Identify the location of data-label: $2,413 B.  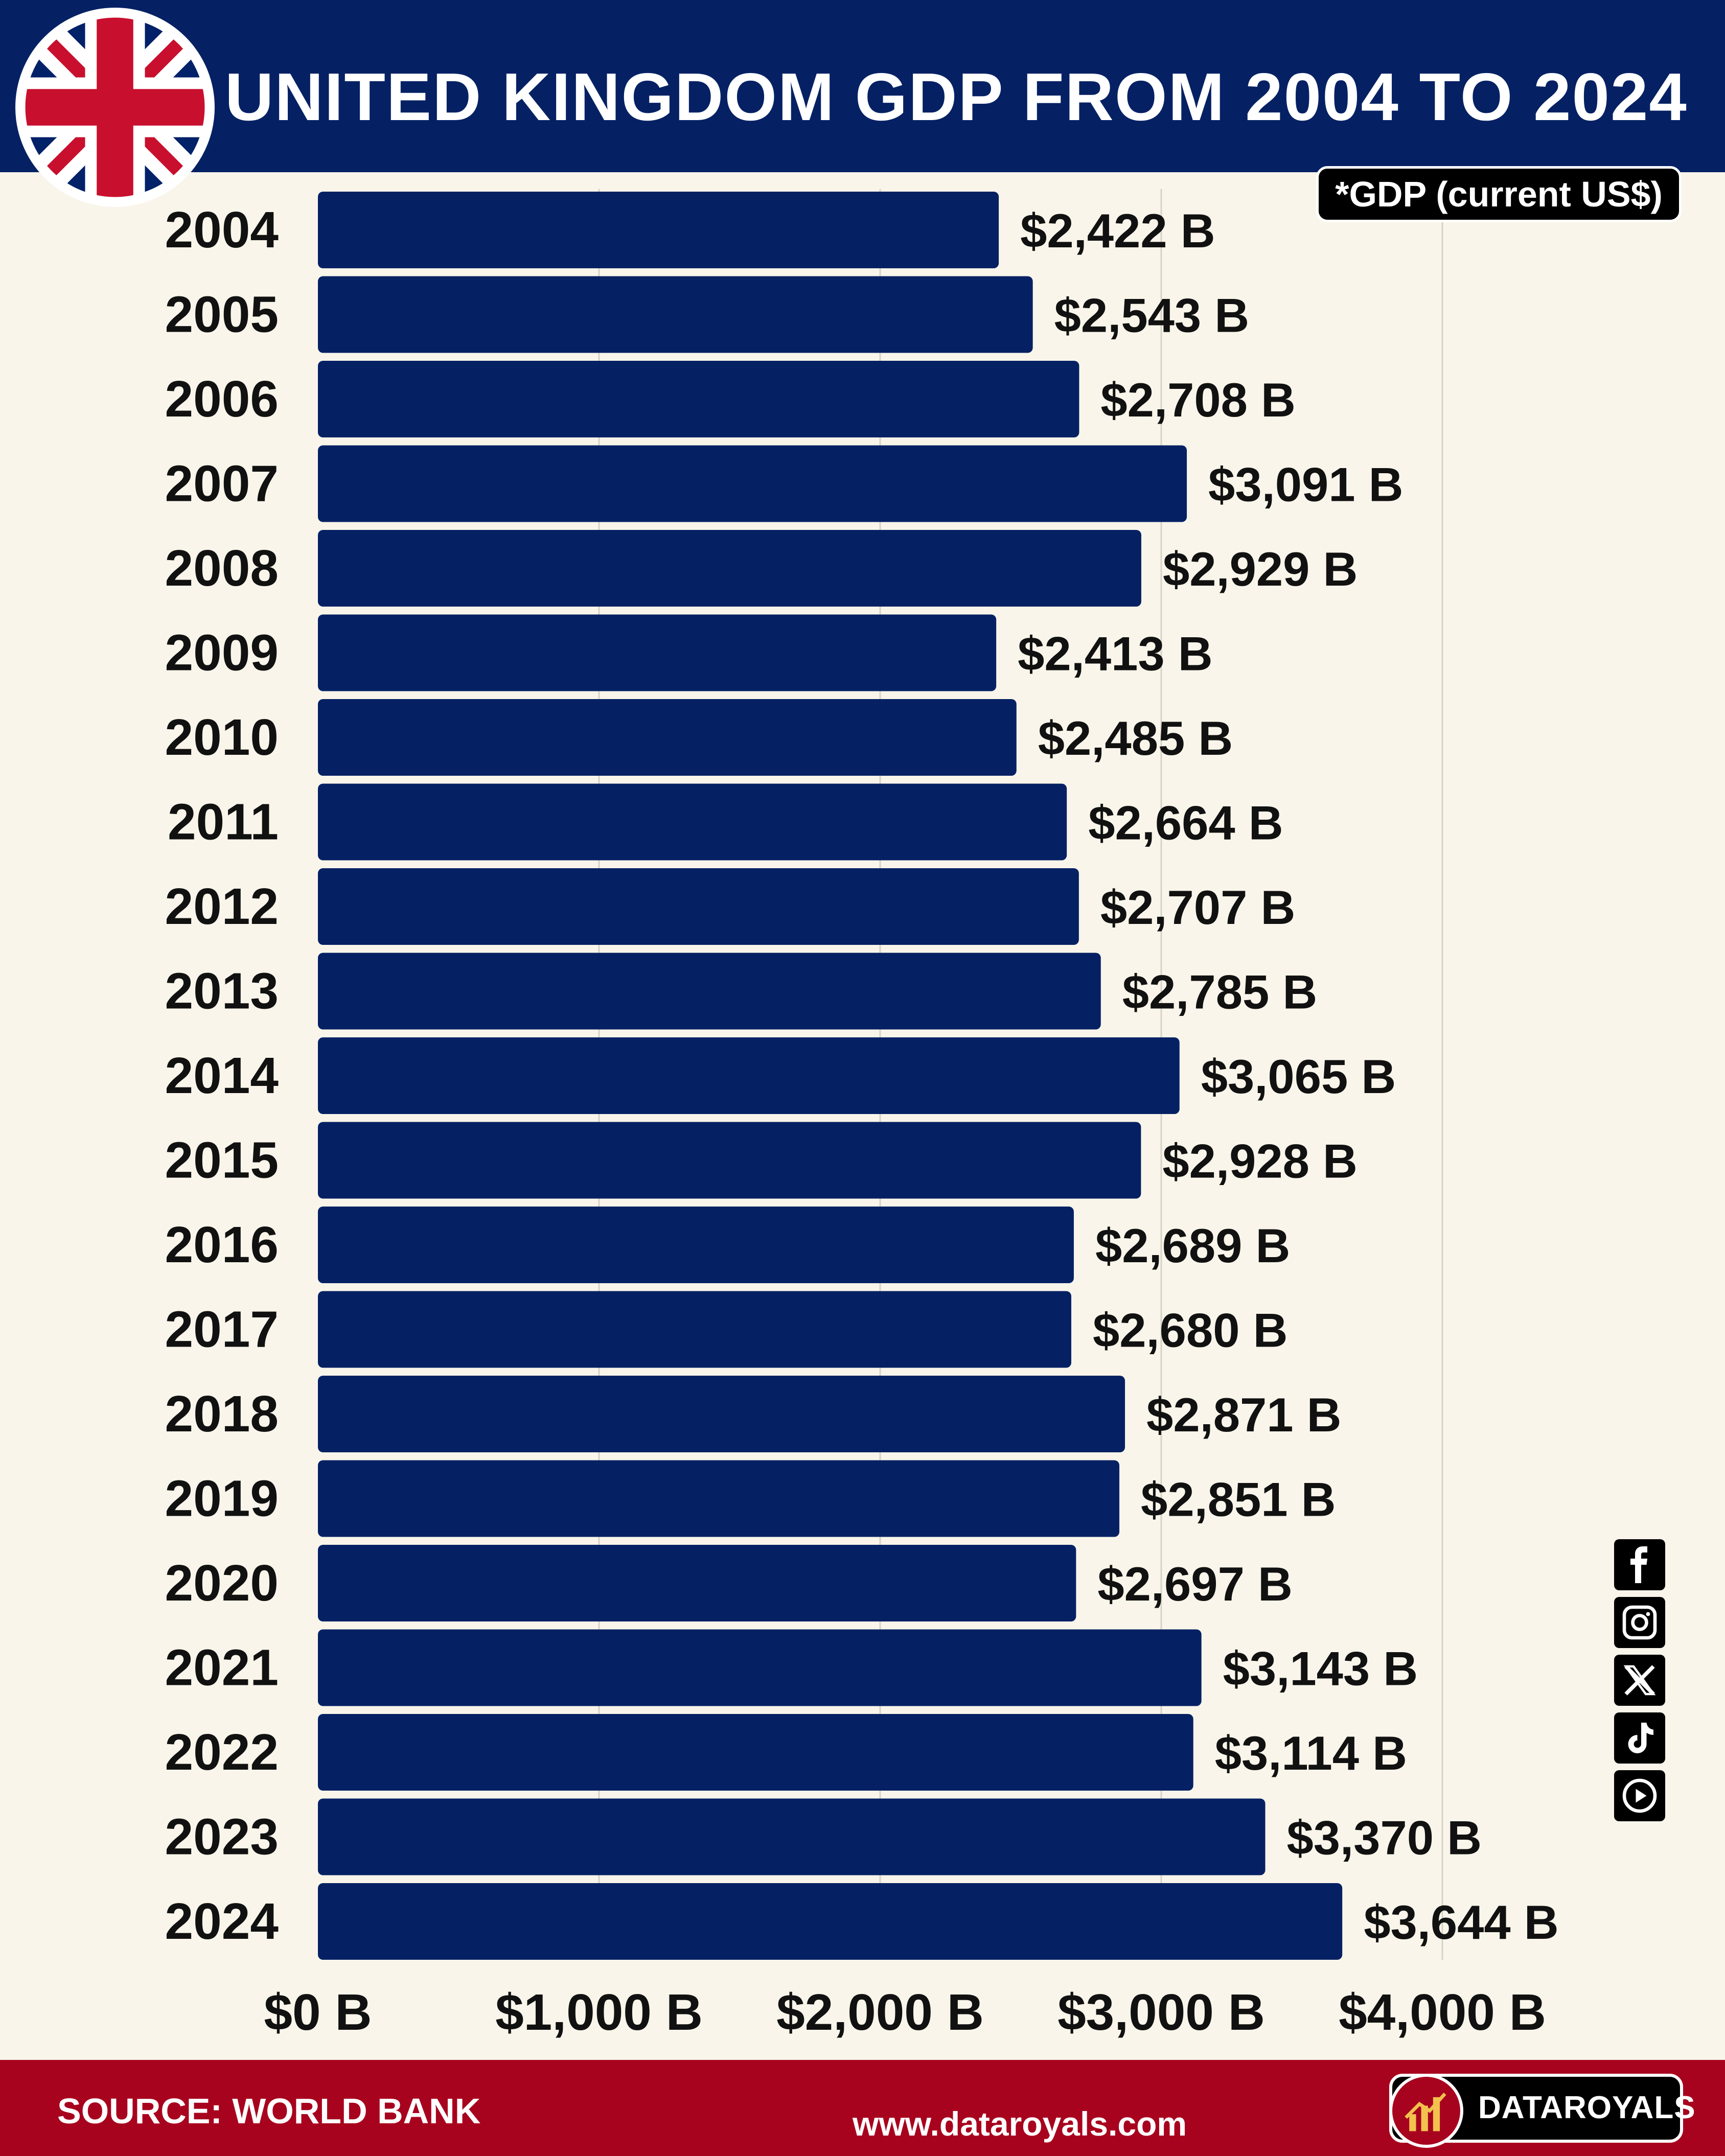
(1115, 654).